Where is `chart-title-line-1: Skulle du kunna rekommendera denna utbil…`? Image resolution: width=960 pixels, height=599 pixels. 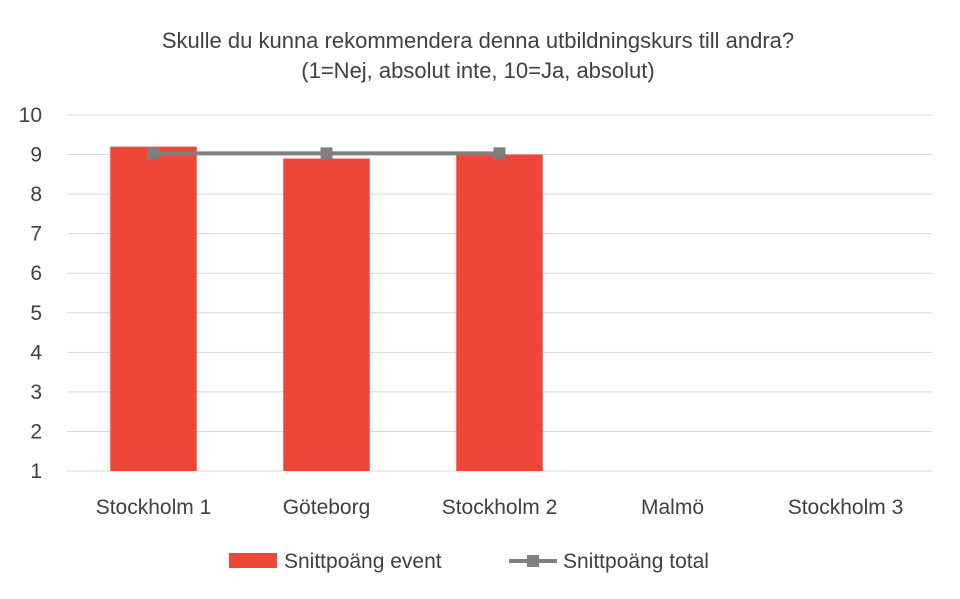 chart-title-line-1: Skulle du kunna rekommendera denna utbil… is located at coordinates (478, 40).